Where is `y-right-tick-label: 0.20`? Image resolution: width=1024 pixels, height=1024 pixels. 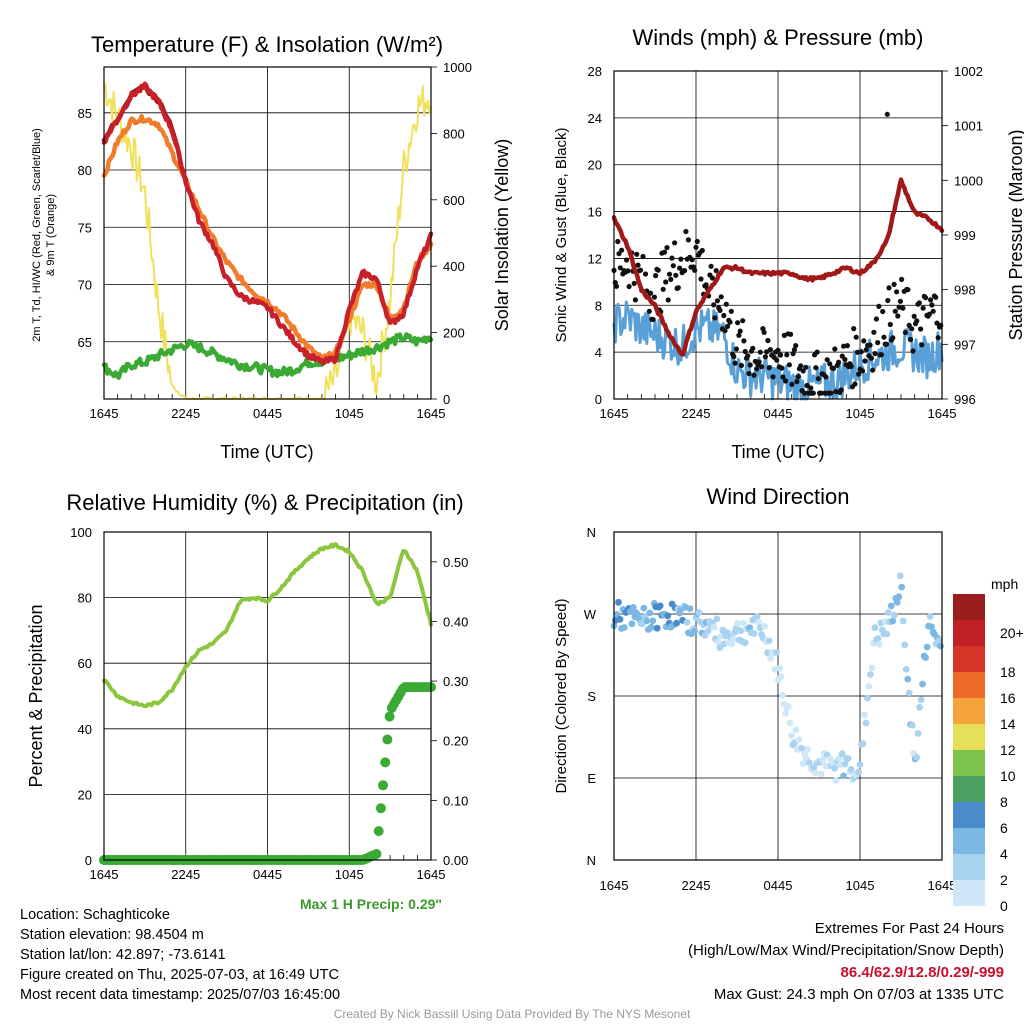 y-right-tick-label: 0.20 is located at coordinates (455, 741).